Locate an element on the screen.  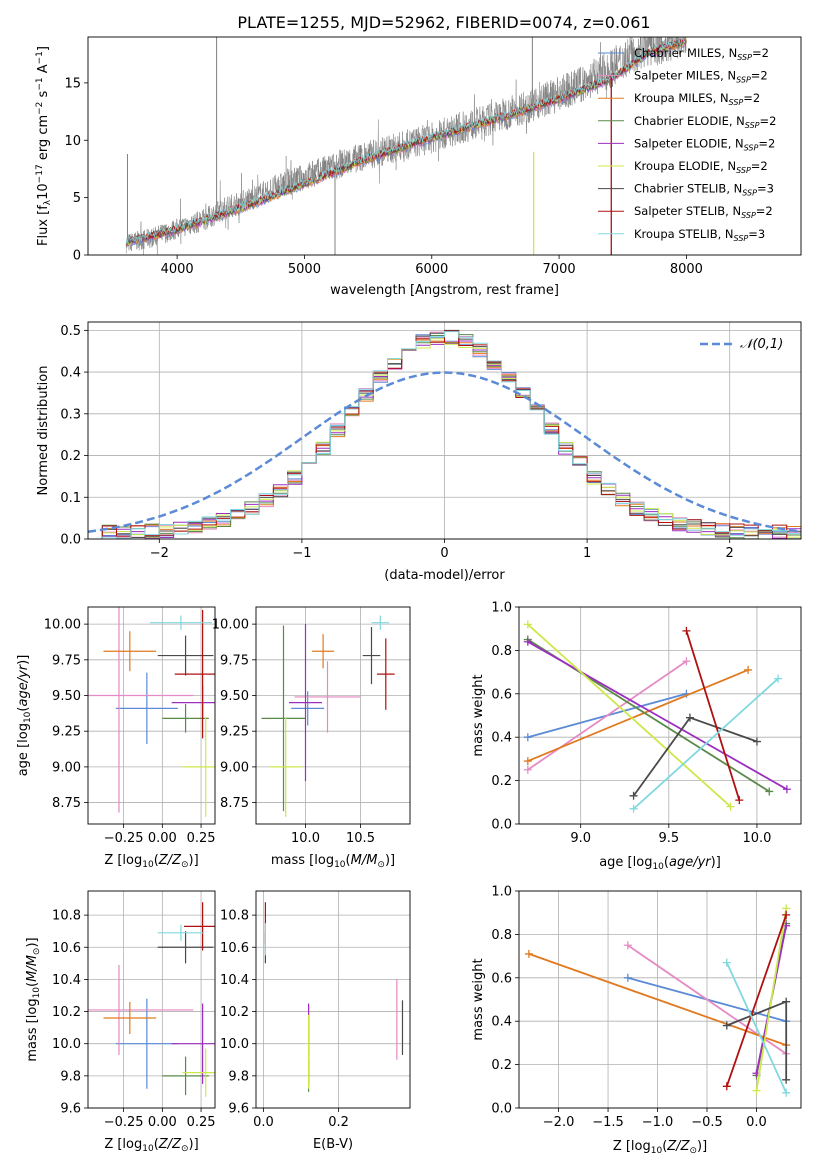
x-tick-label: 6000 is located at coordinates (431, 269).